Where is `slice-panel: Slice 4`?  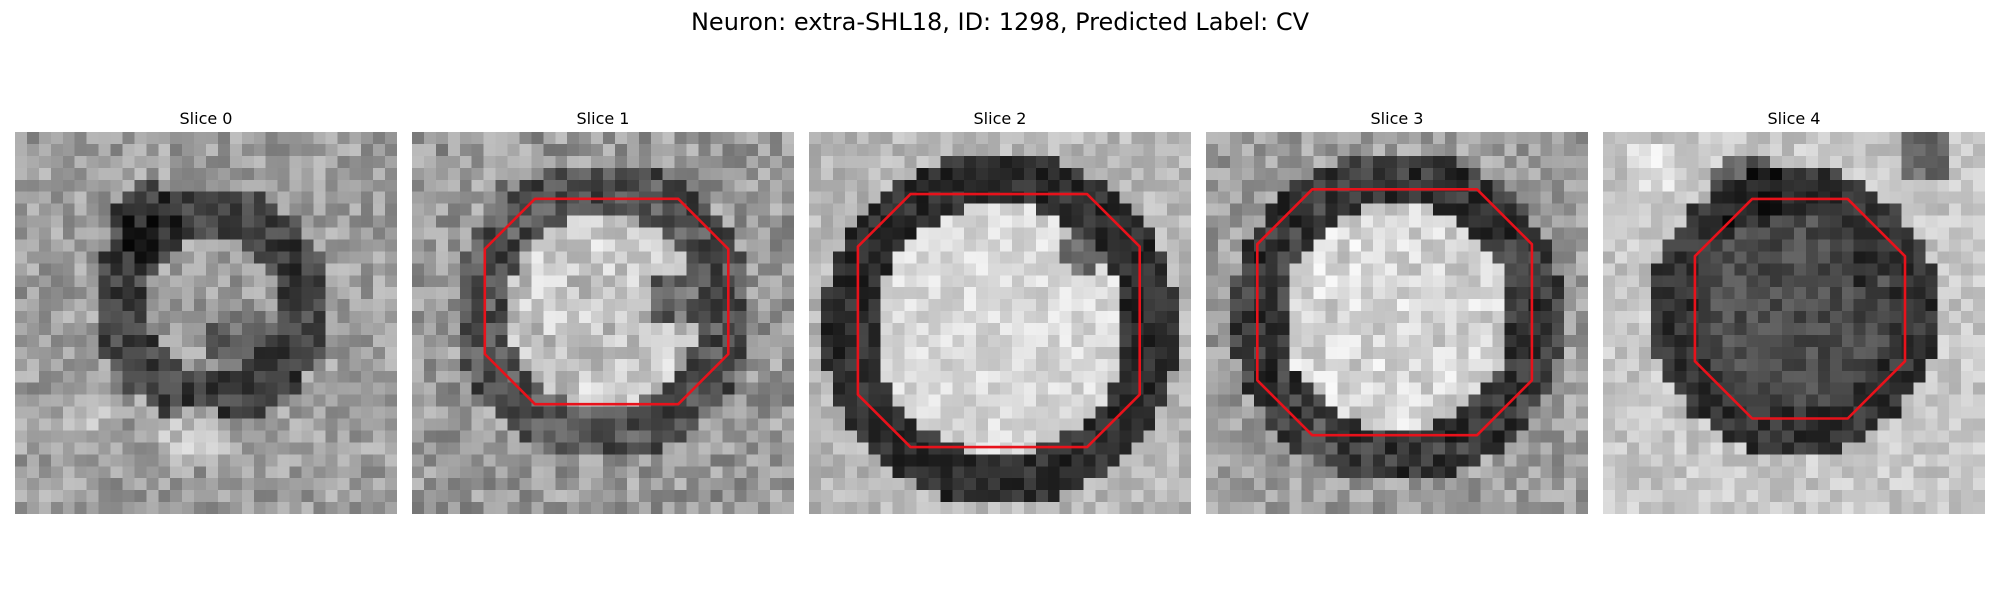
slice-panel: Slice 4 is located at coordinates (1794, 311).